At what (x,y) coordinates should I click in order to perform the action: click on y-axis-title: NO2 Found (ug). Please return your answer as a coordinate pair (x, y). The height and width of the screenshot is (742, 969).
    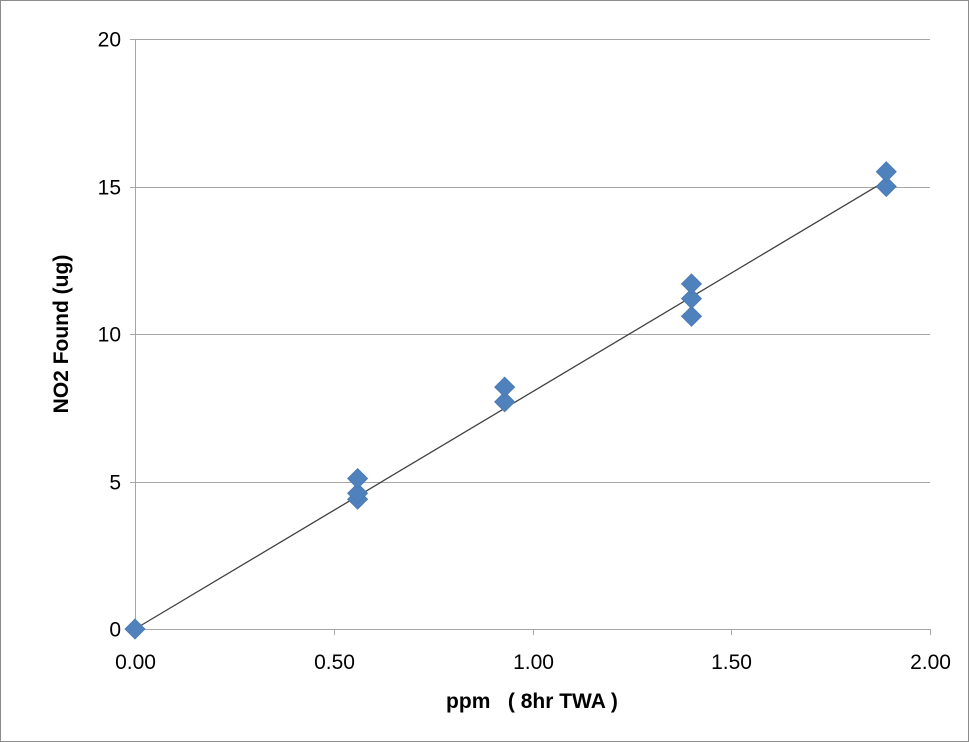
    Looking at the image, I should click on (61, 334).